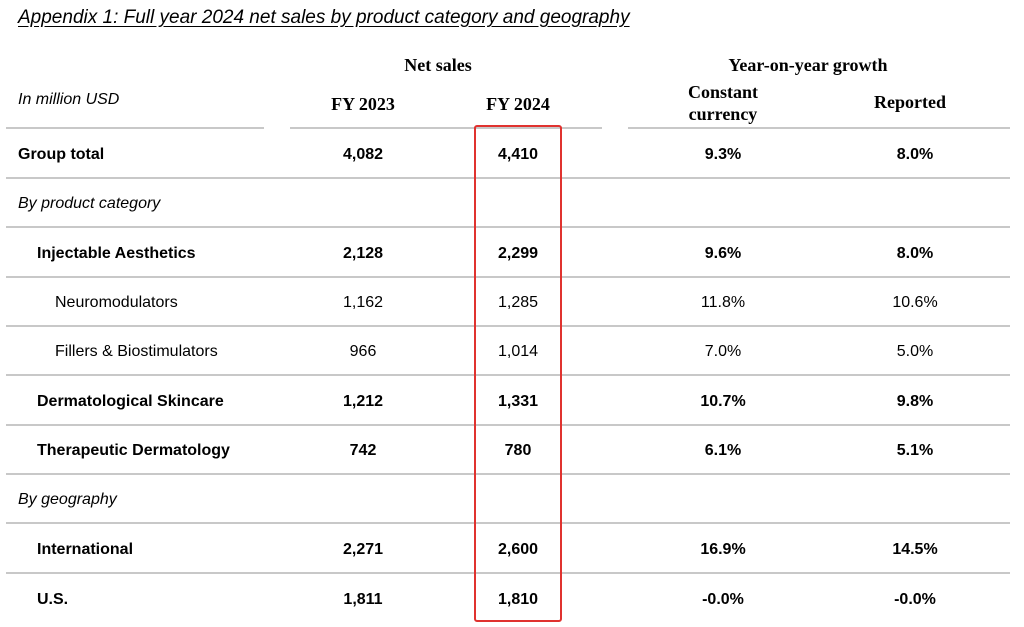  What do you see at coordinates (910, 102) in the screenshot?
I see `reported-header: Reported` at bounding box center [910, 102].